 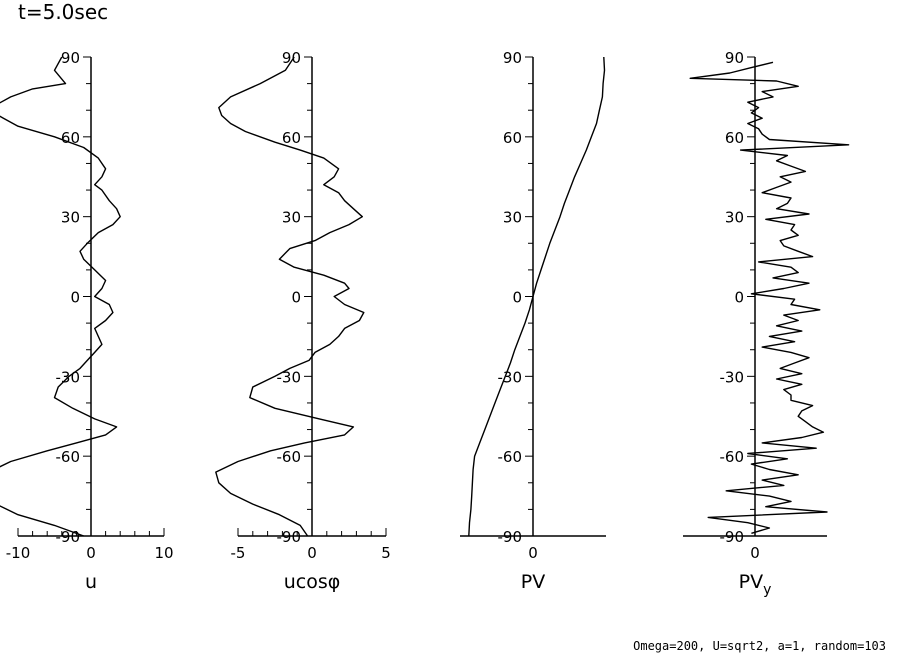 I want to click on x-tick-label: 5, so click(x=386, y=553).